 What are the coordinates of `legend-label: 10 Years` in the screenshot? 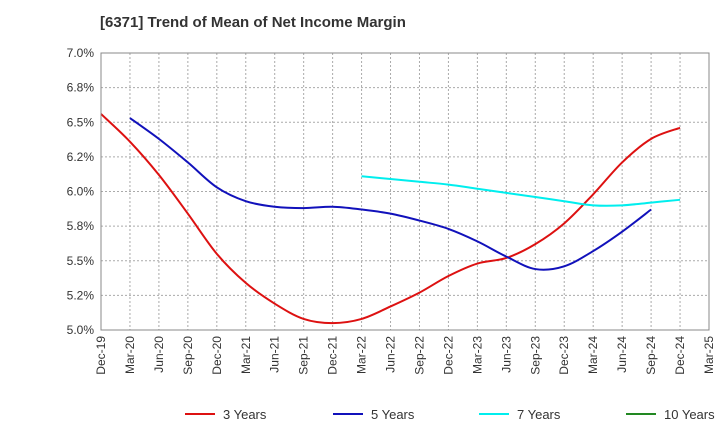 It's located at (689, 414).